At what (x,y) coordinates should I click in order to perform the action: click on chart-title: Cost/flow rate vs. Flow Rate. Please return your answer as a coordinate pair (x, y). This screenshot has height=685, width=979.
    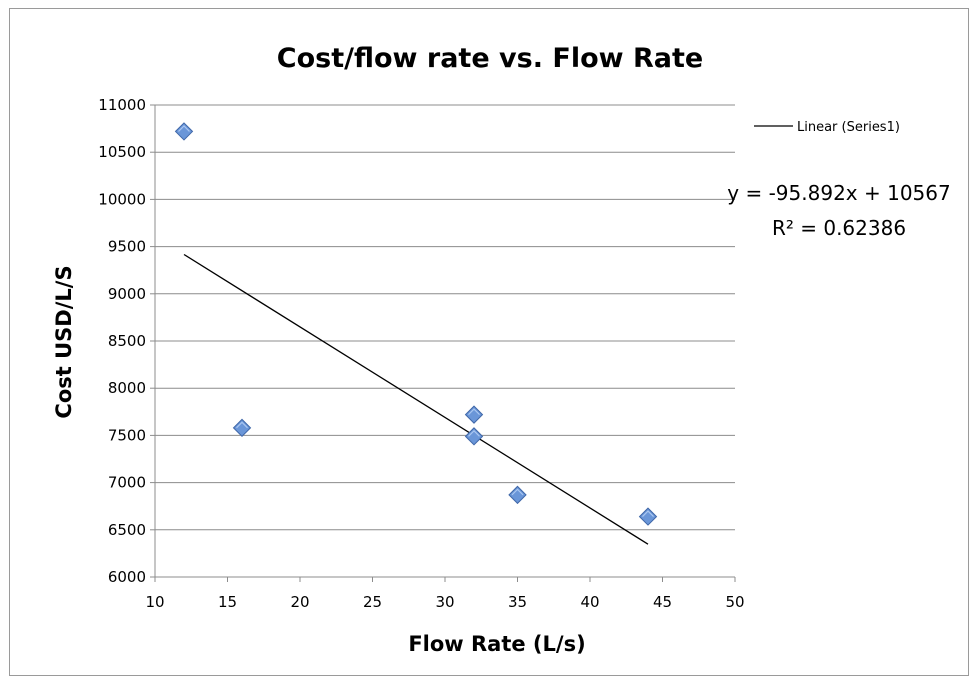
    Looking at the image, I should click on (490, 58).